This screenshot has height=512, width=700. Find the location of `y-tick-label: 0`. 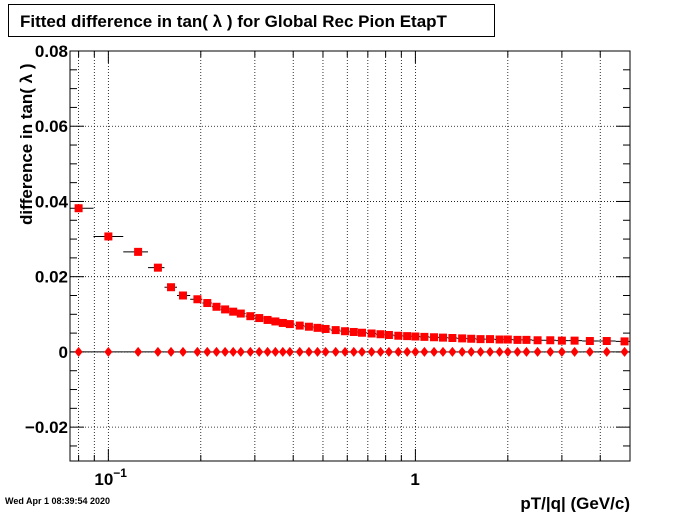

y-tick-label: 0 is located at coordinates (63, 352).